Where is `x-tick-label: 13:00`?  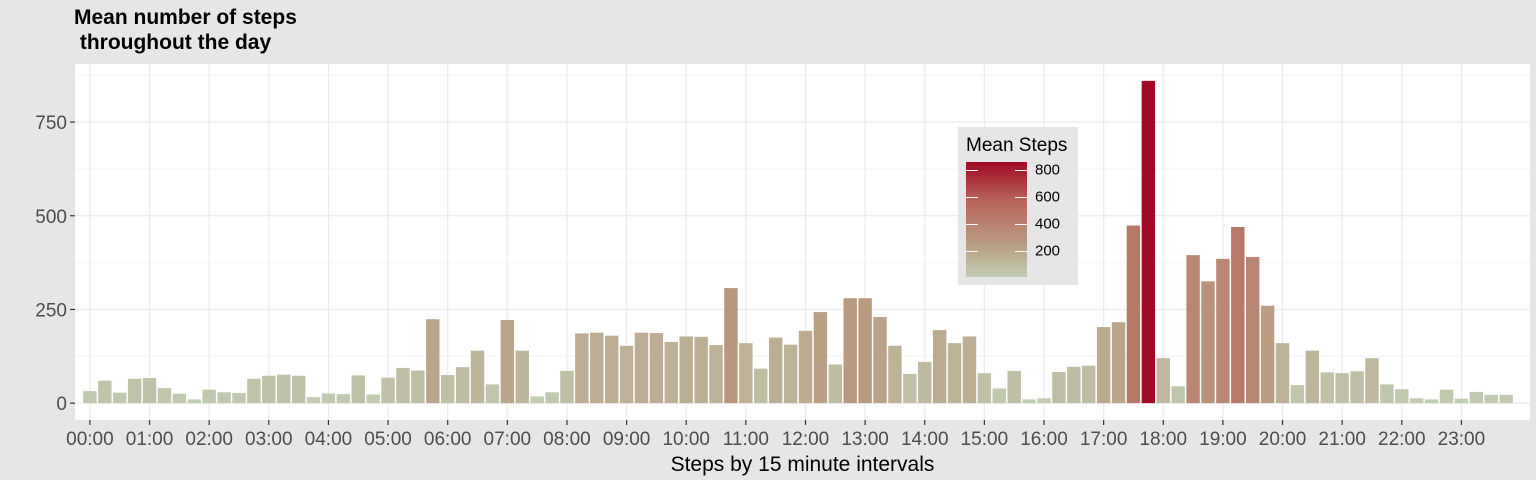 x-tick-label: 13:00 is located at coordinates (865, 439).